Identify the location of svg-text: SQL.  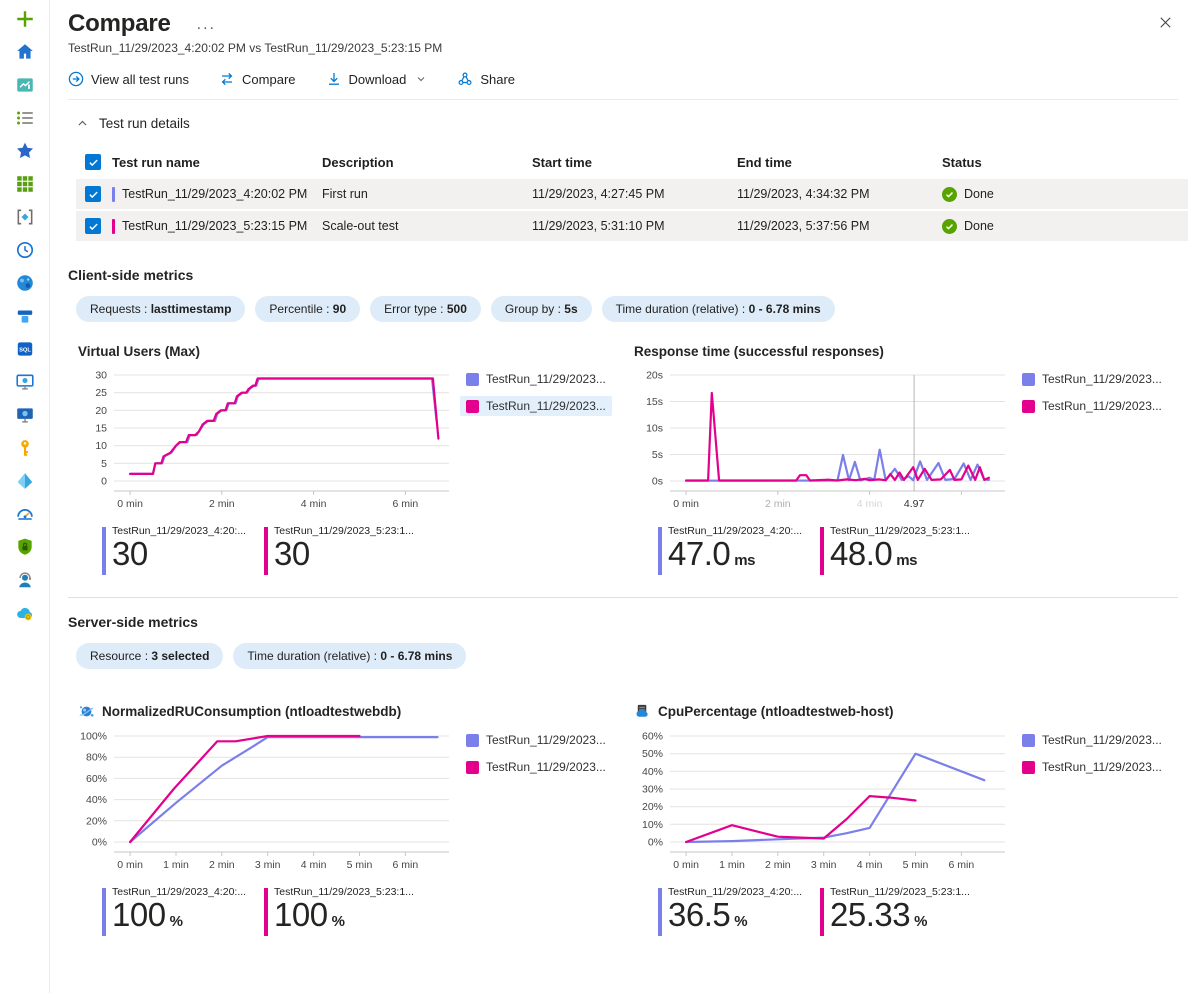
(25, 351).